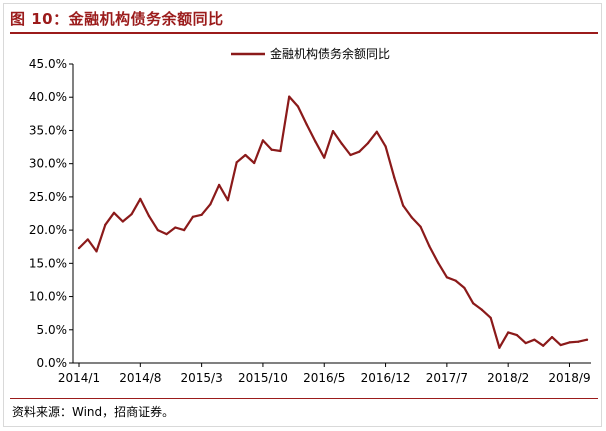 The height and width of the screenshot is (431, 606). I want to click on y-tick-label: 20.0%, so click(48, 230).